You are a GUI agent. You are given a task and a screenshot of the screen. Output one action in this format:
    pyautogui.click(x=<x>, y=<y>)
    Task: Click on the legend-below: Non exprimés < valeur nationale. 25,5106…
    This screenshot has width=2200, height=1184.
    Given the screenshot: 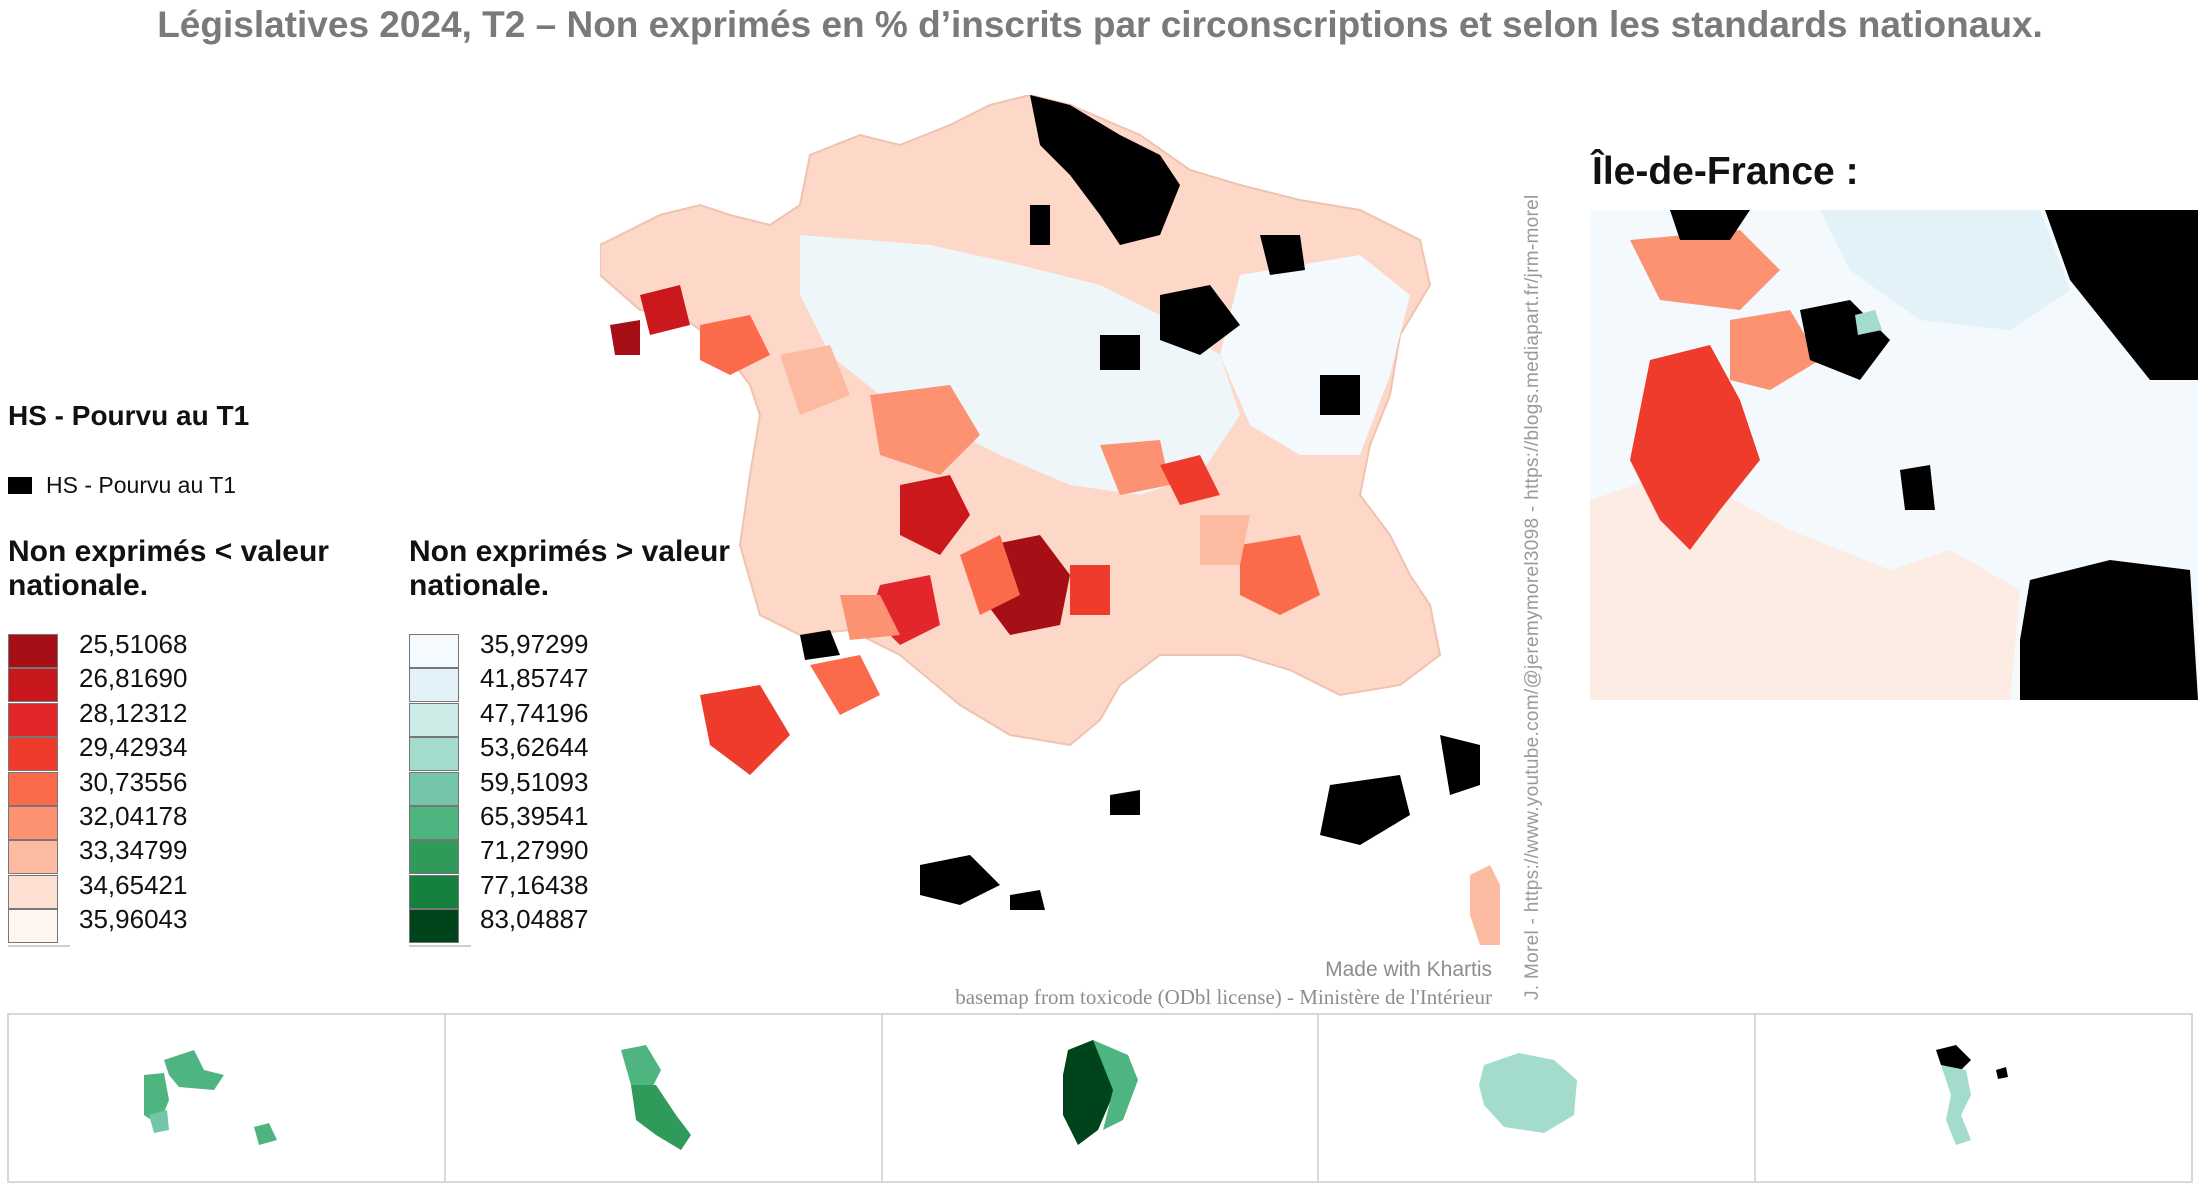 What is the action you would take?
    pyautogui.click(x=208, y=741)
    